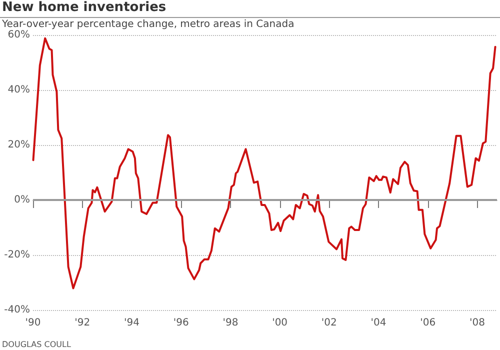 The image size is (500, 350). What do you see at coordinates (378, 323) in the screenshot?
I see `x-tick-label: '04` at bounding box center [378, 323].